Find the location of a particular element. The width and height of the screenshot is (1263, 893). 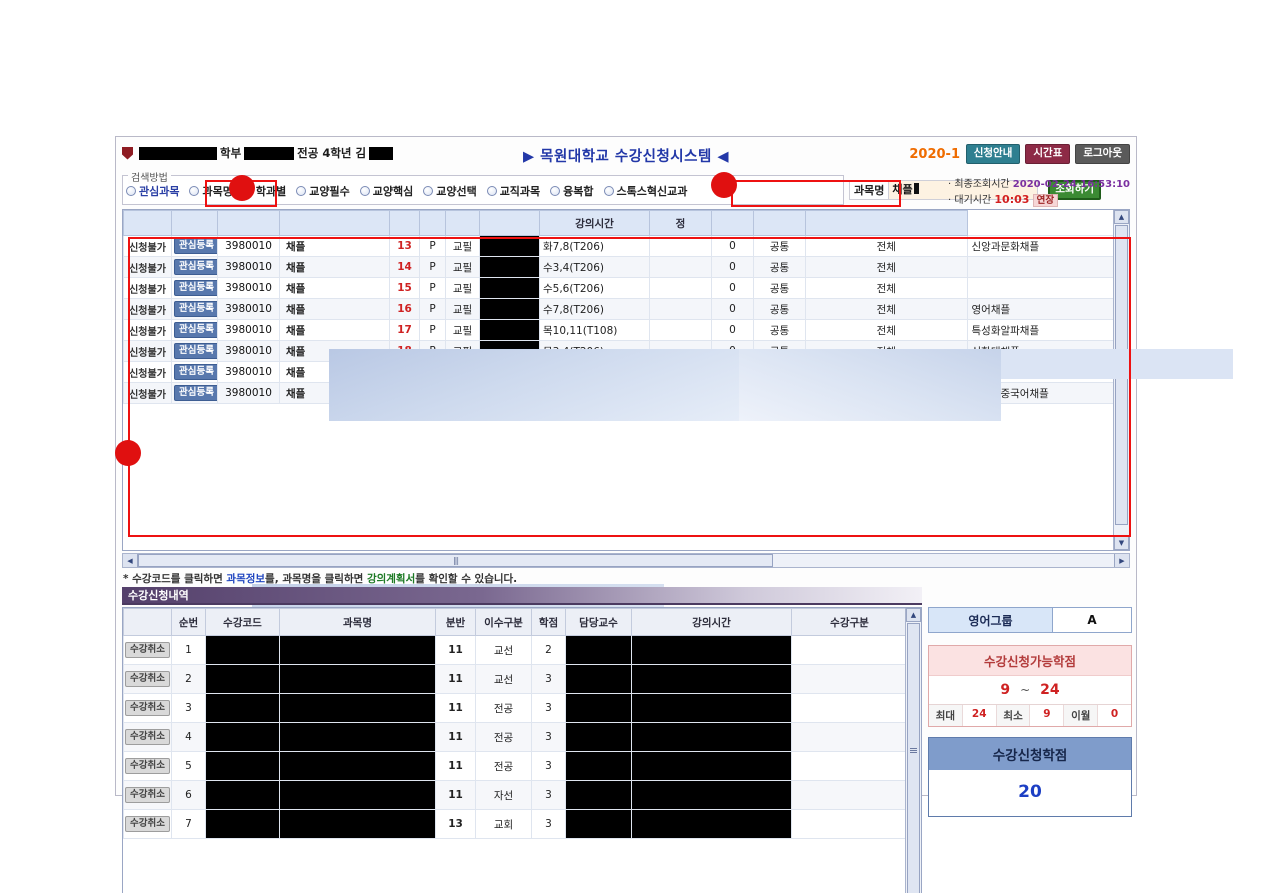

scroll-down-icon: ▼ is located at coordinates (1121, 543).